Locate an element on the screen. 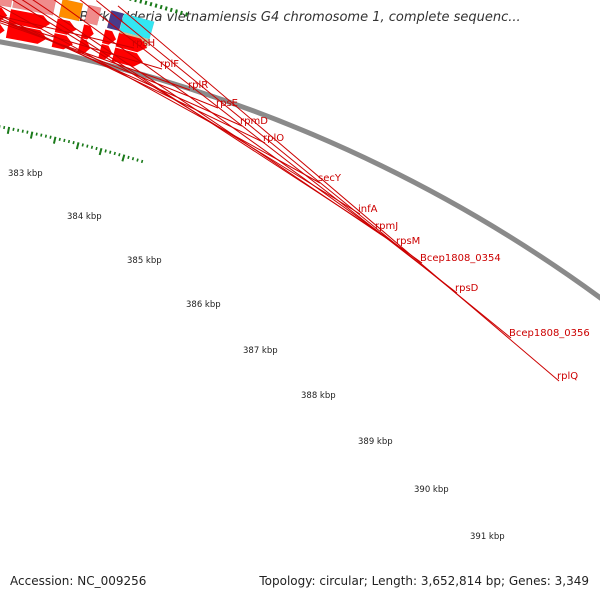 This screenshot has width=600, height=600. gene-label-rplQ: rplQ is located at coordinates (567, 376).